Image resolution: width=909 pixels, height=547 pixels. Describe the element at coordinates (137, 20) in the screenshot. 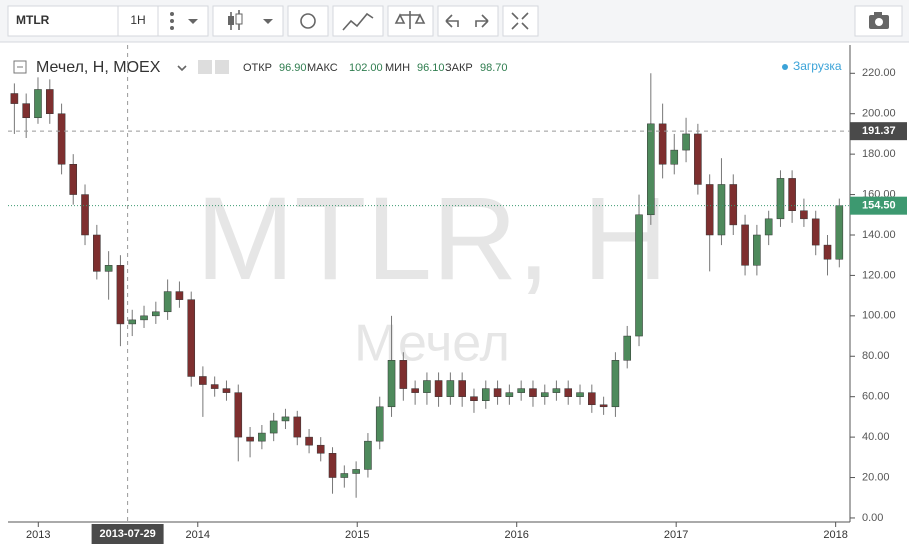

I see `interval-text: 1H` at that location.